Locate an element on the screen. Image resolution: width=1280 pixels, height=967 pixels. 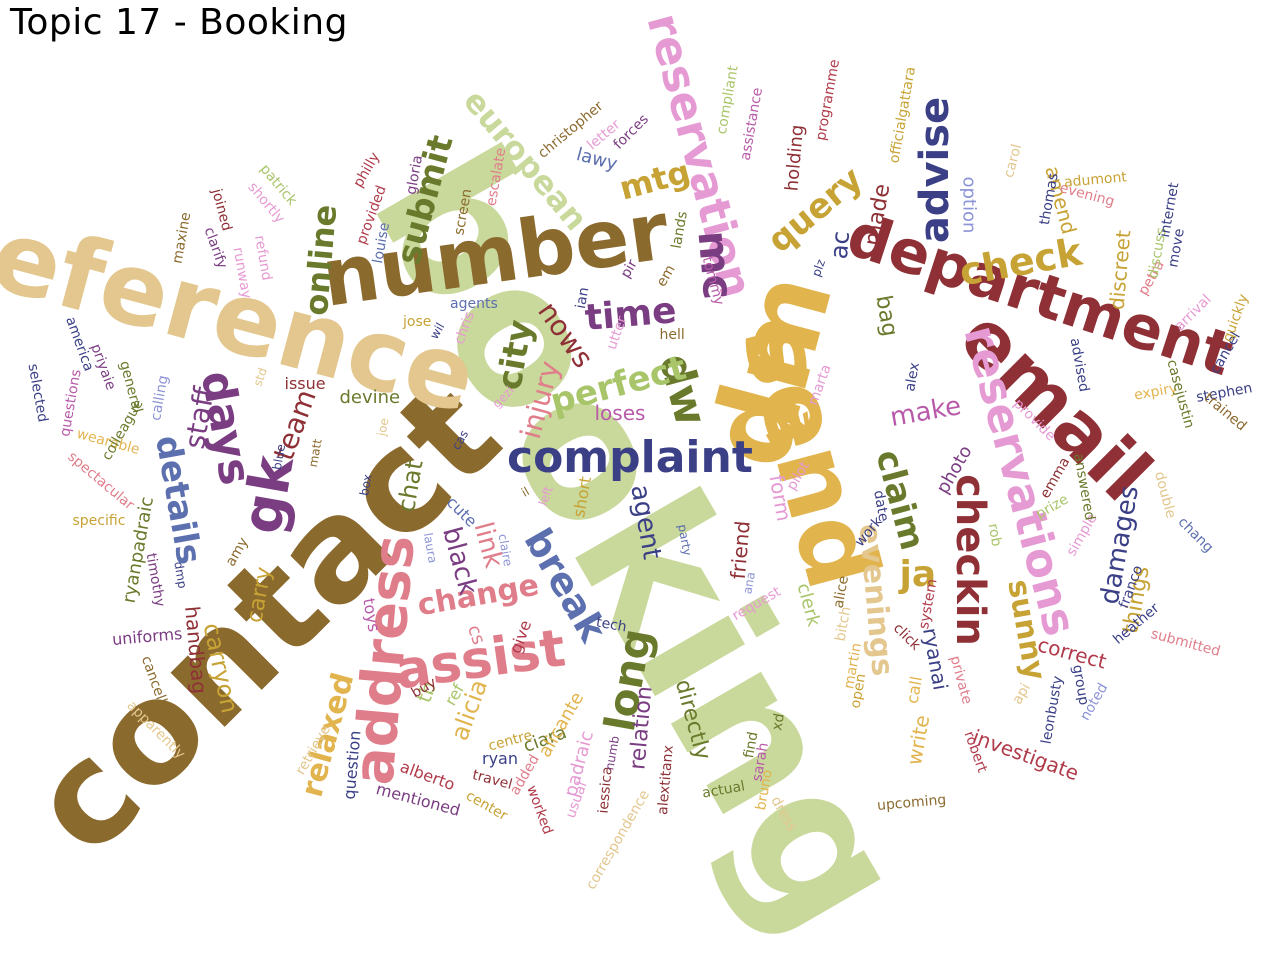
cloud-word: leonbusty is located at coordinates (1052, 710).